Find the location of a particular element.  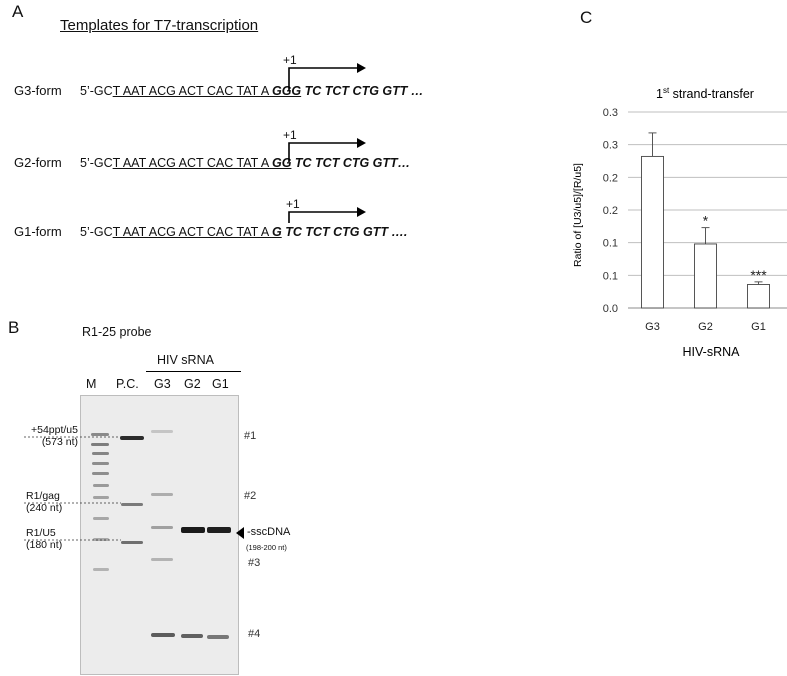

g2-band-ssc is located at coordinates (193, 530).